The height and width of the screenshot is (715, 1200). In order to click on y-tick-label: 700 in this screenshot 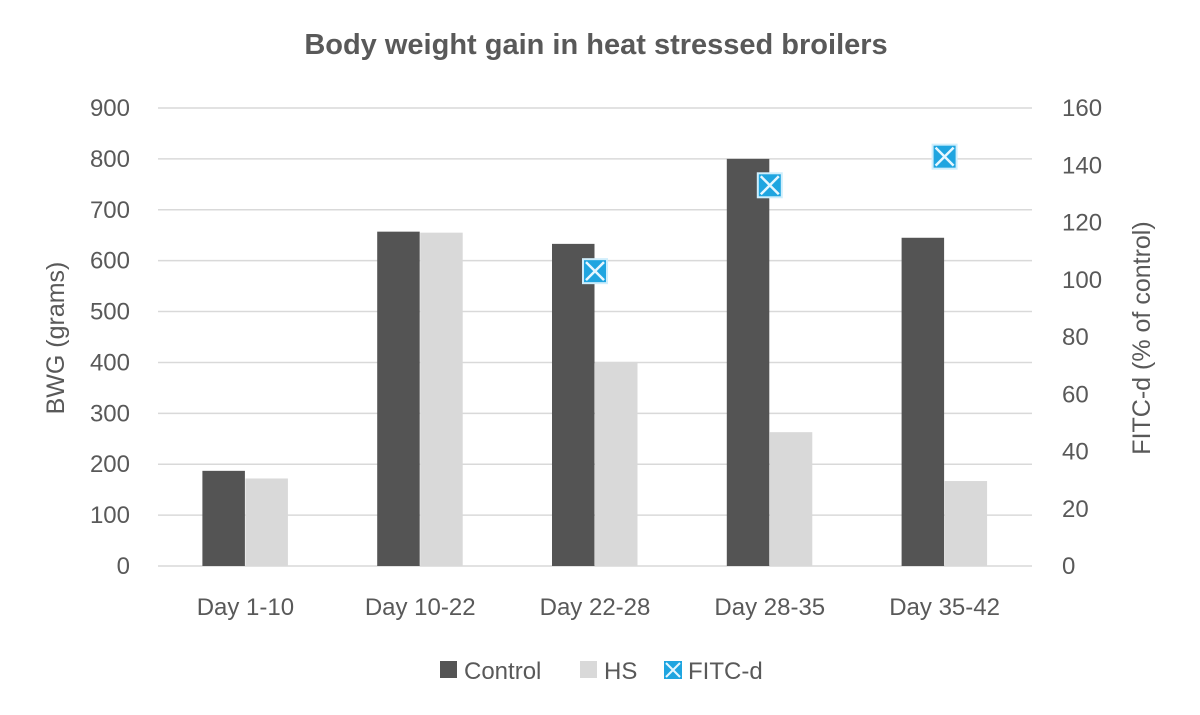, I will do `click(110, 210)`.